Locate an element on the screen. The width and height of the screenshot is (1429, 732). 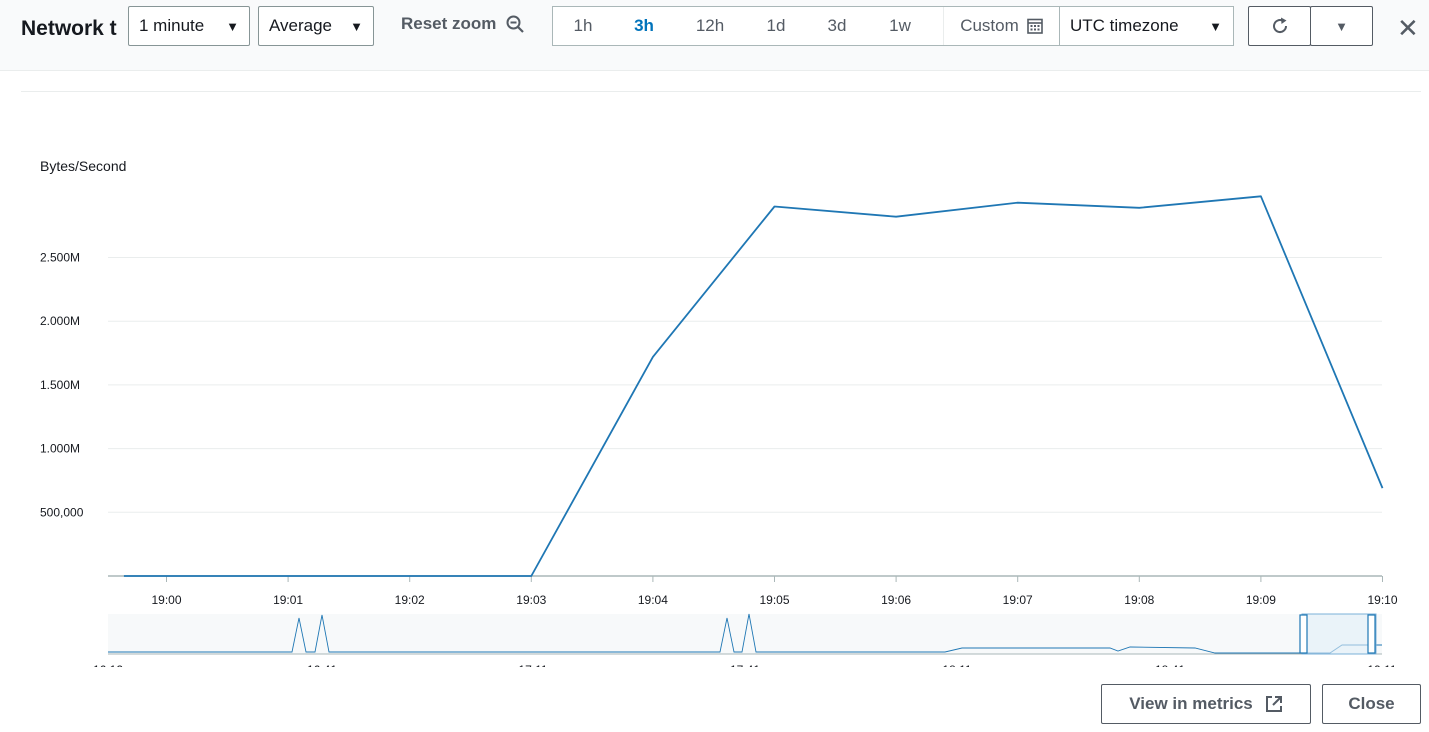
navigator-label: 16:12 is located at coordinates (108, 665).